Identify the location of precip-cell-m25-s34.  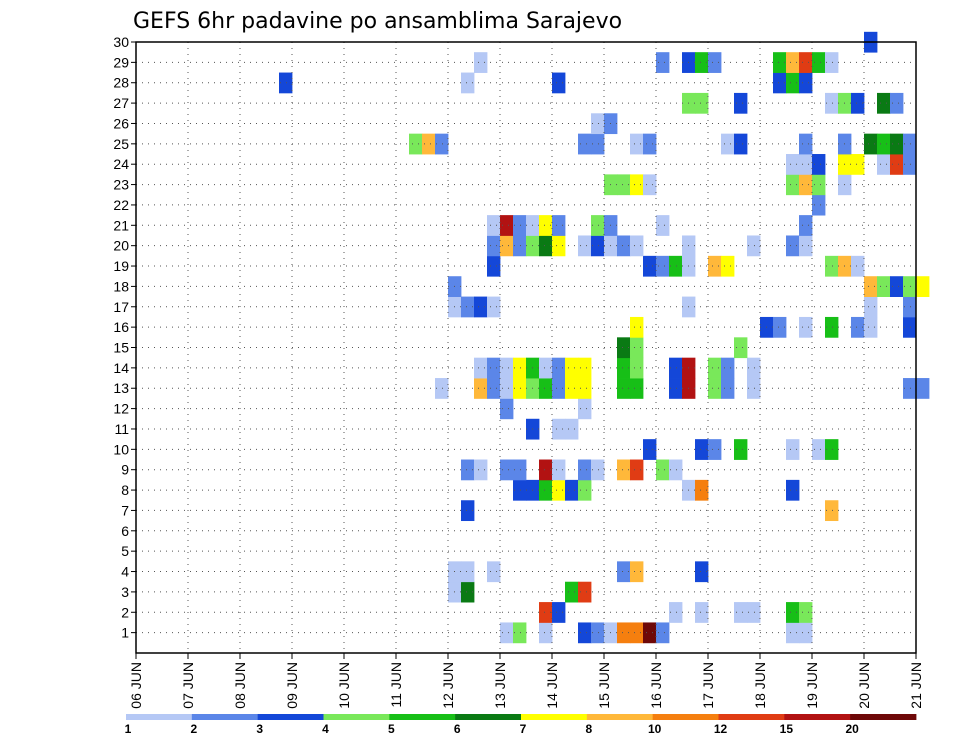
(585, 144).